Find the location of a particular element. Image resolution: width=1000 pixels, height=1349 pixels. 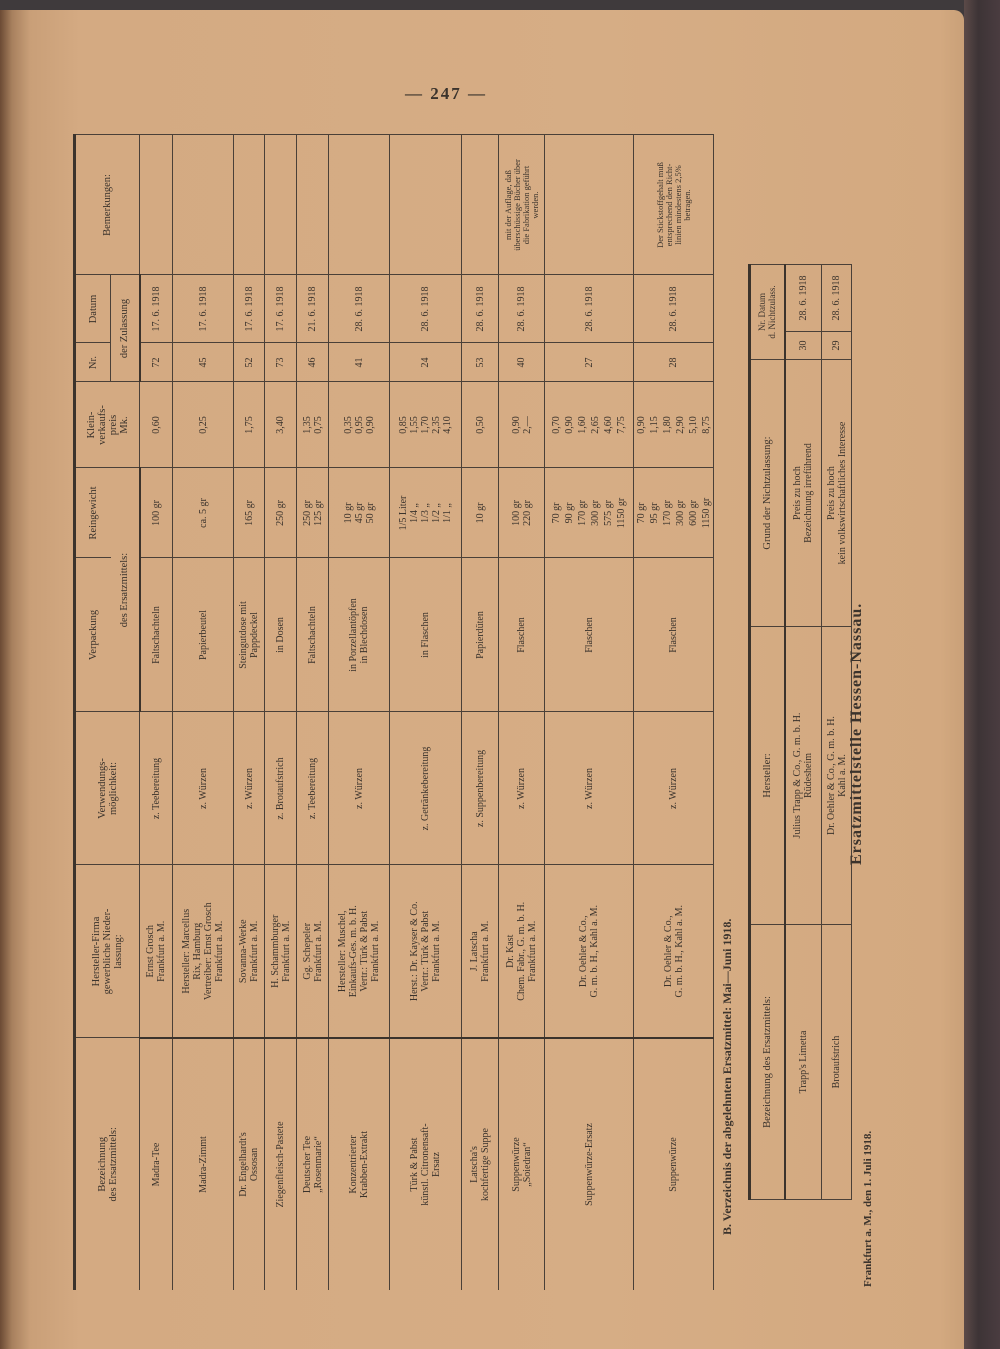

cell-weight: 100 gr 220 gr is located at coordinates (521, 513).